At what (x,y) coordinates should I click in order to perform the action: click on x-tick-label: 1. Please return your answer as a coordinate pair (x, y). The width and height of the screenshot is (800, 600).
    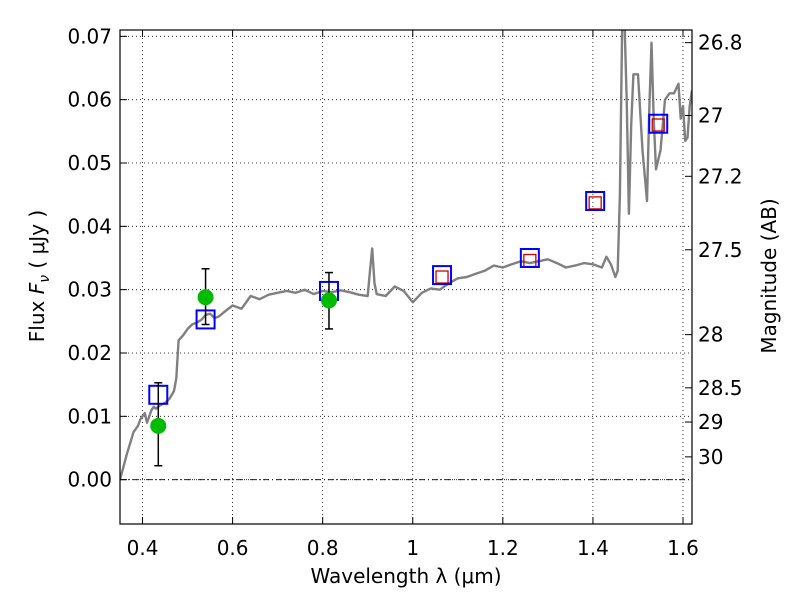
    Looking at the image, I should click on (412, 548).